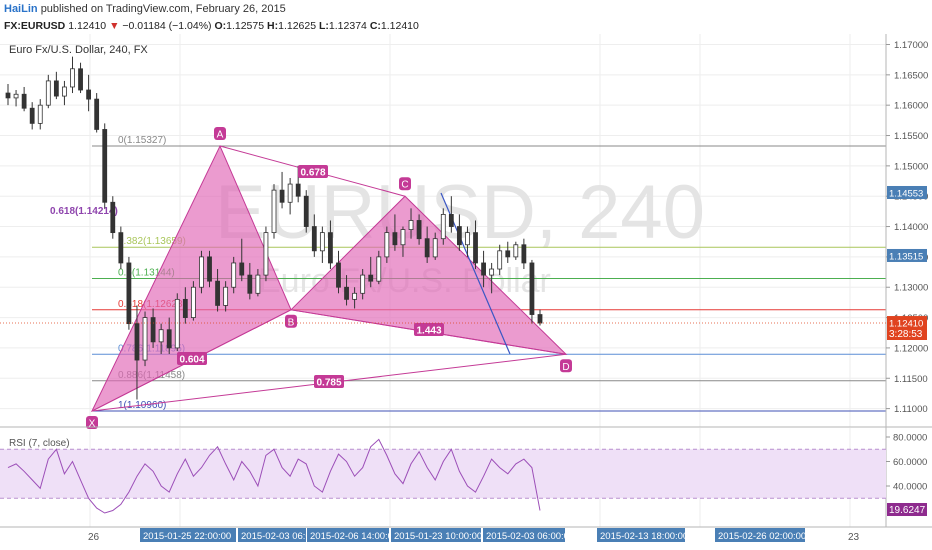 This screenshot has height=550, width=932. I want to click on price-tag-label: 1.13515, so click(906, 256).